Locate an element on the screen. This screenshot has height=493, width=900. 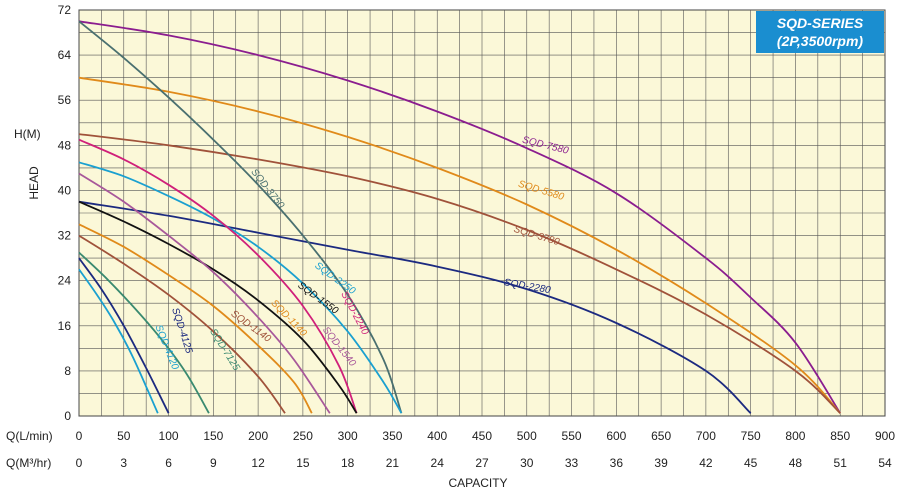
y-tick-label: 16 is located at coordinates (65, 326).